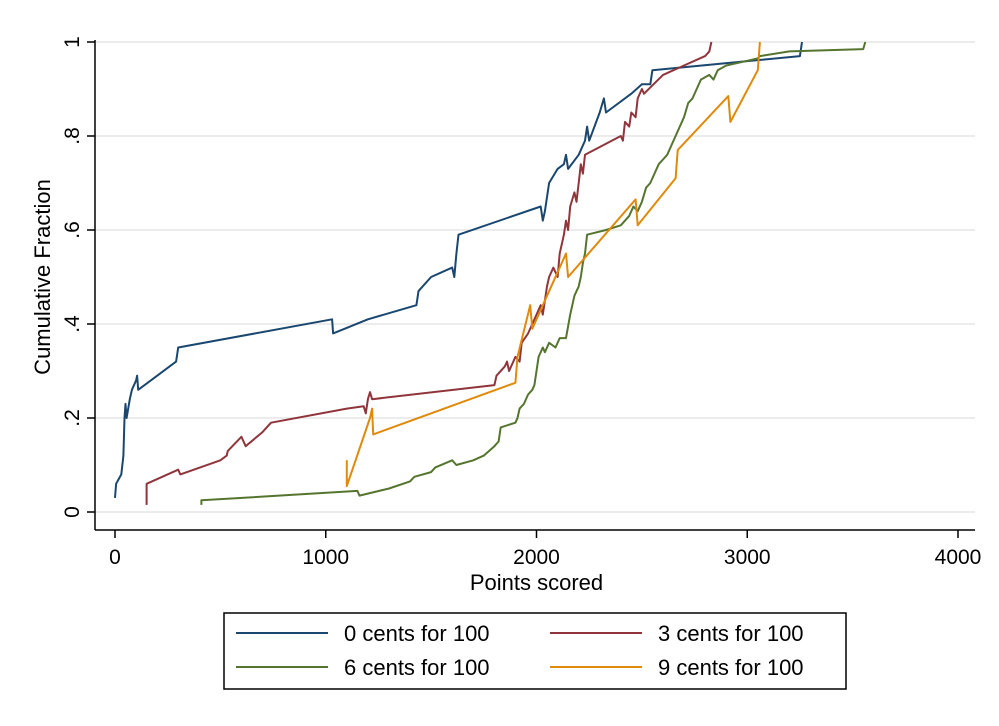  Describe the element at coordinates (72, 136) in the screenshot. I see `y-tick-label-4: .8` at that location.